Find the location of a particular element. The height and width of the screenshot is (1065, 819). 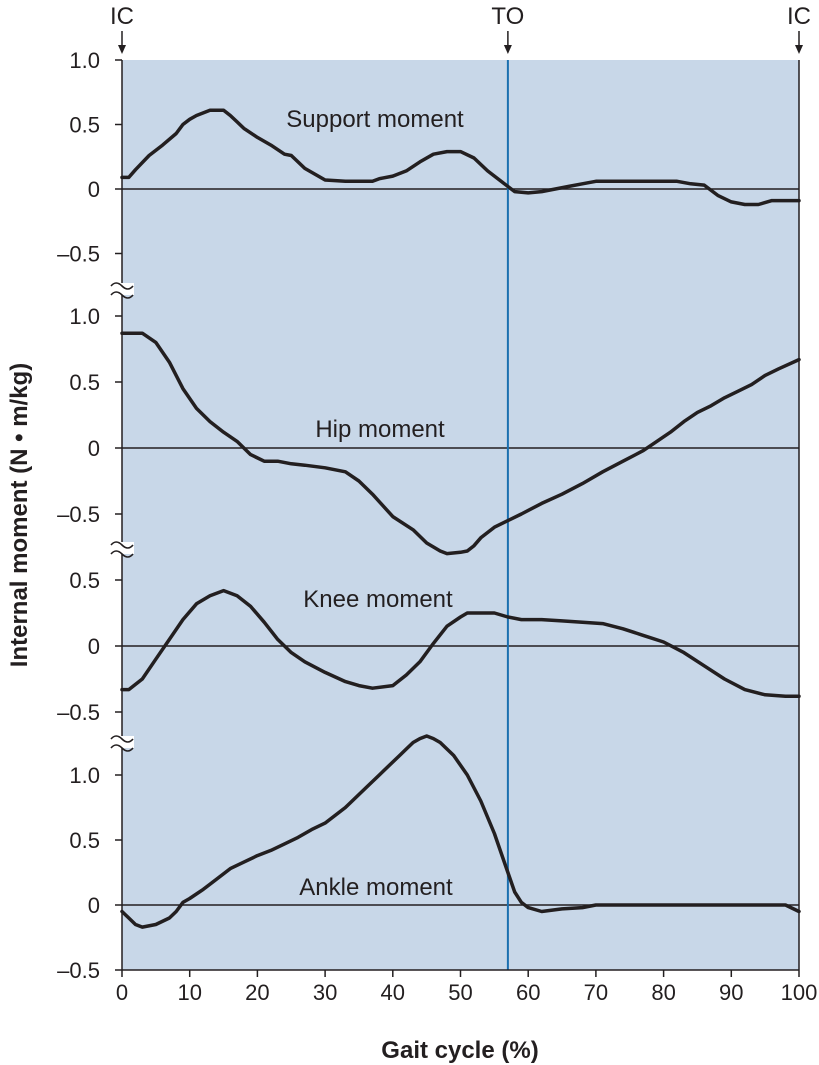

series-label: Hip moment is located at coordinates (380, 429).